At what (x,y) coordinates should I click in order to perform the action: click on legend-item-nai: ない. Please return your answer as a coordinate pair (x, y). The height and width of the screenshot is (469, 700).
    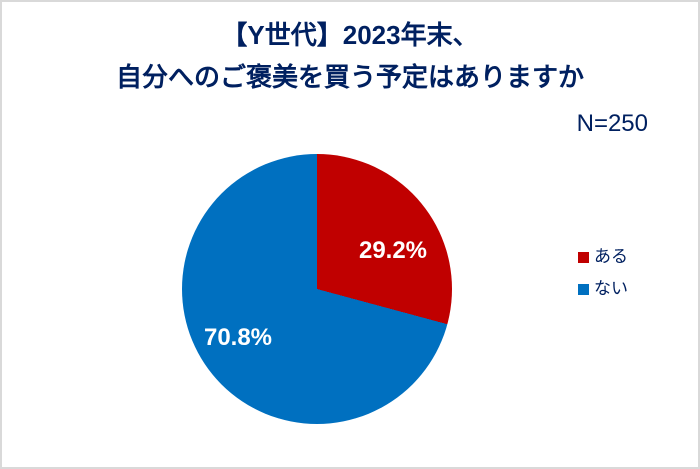
    Looking at the image, I should click on (603, 289).